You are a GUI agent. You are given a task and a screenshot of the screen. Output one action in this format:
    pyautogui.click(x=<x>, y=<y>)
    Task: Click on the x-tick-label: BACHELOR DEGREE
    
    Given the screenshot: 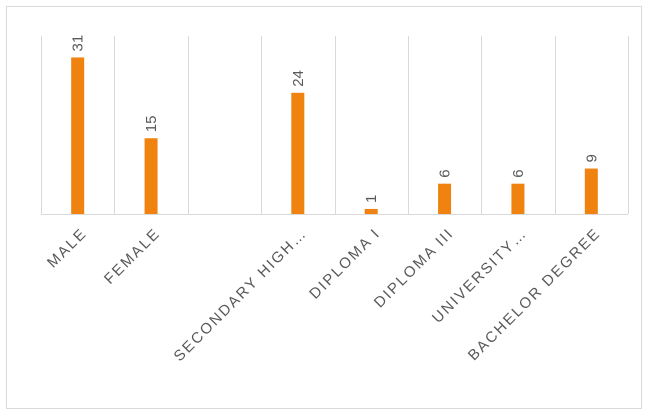 What is the action you would take?
    pyautogui.click(x=534, y=294)
    